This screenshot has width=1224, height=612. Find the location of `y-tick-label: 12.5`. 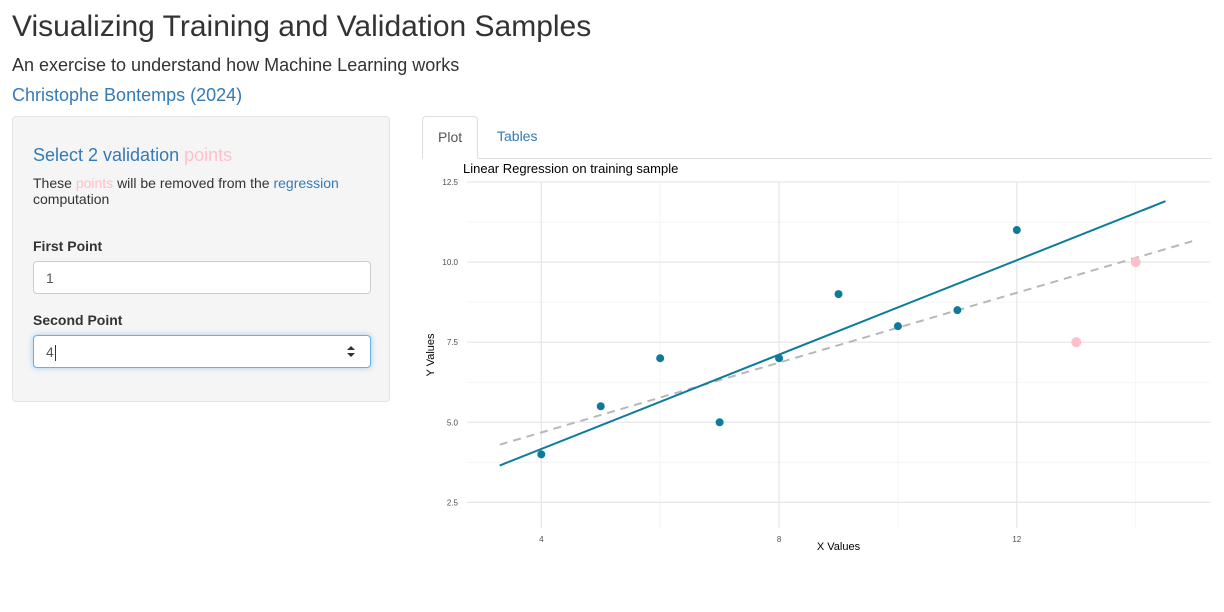

y-tick-label: 12.5 is located at coordinates (450, 182).